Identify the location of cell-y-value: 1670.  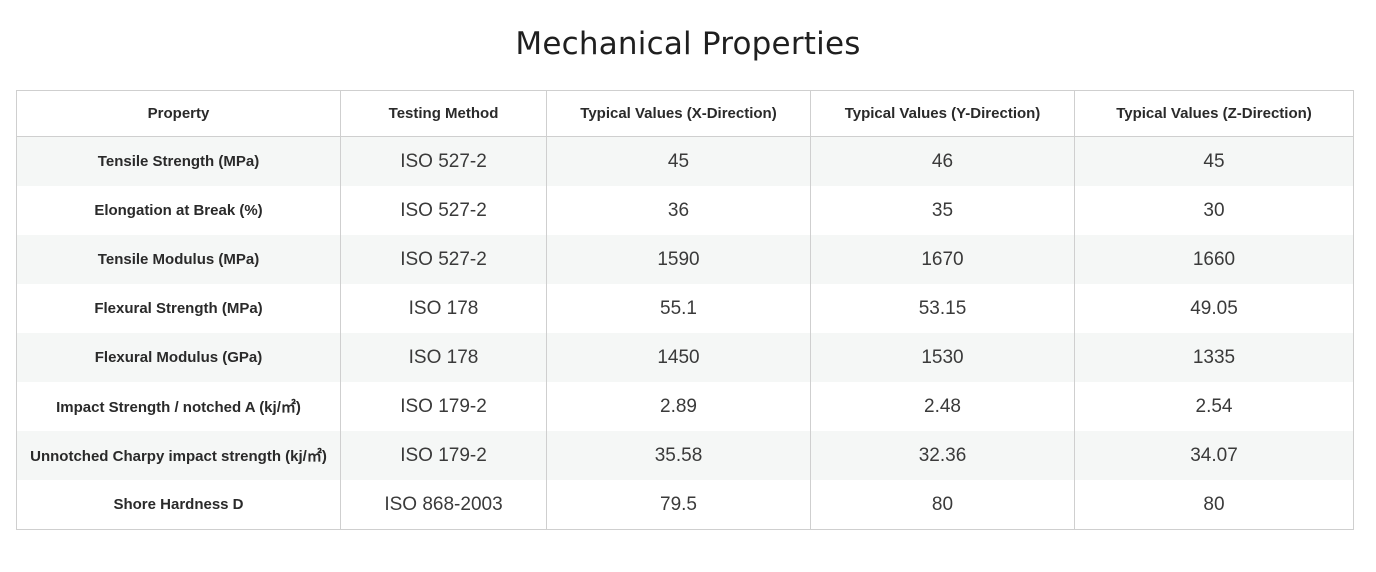
(942, 259).